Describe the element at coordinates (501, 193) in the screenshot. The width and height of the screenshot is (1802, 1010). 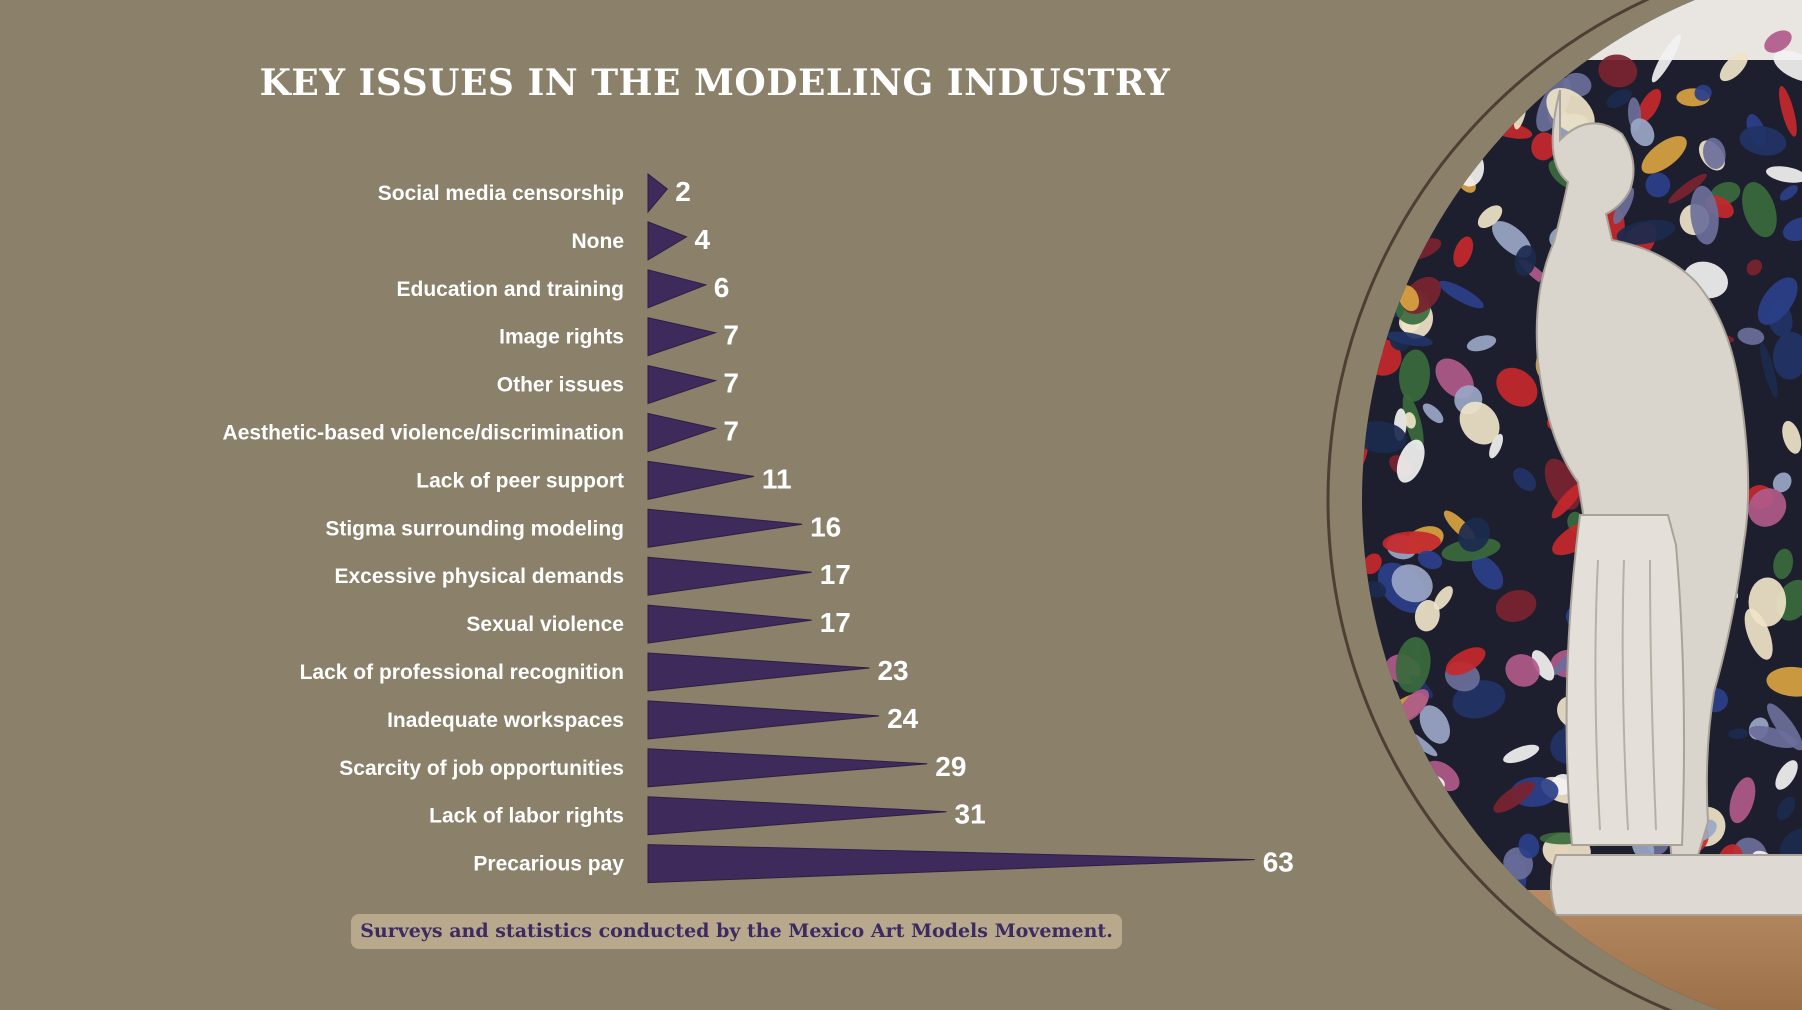
I see `category-label: Social media censorship` at that location.